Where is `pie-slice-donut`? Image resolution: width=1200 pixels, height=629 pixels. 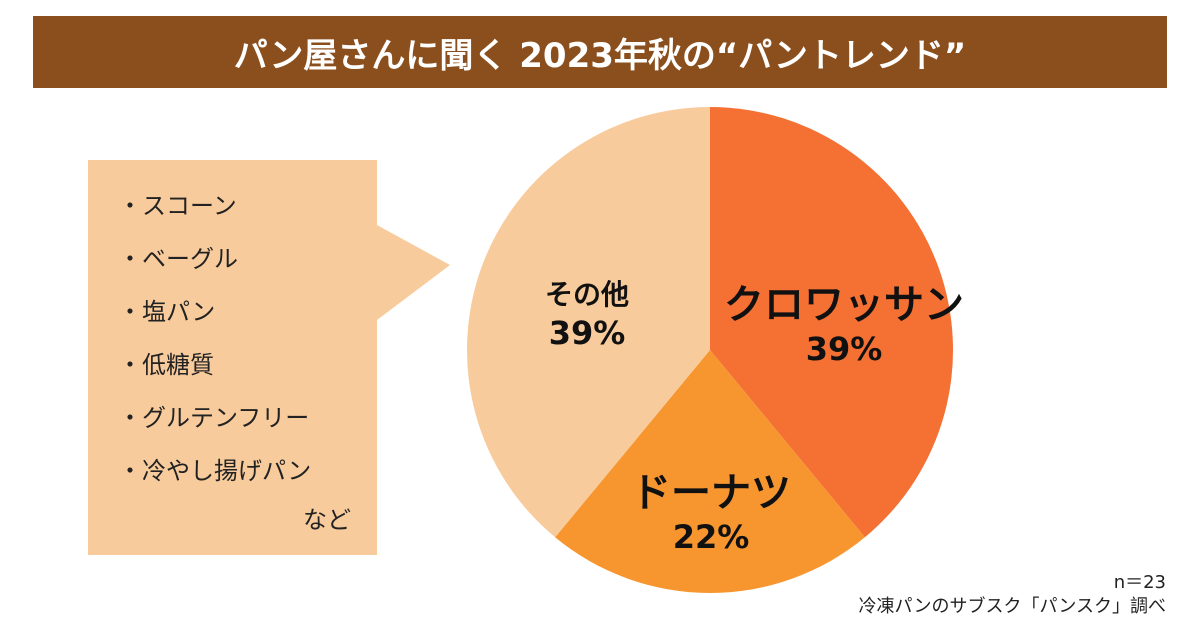 pie-slice-donut is located at coordinates (710, 471).